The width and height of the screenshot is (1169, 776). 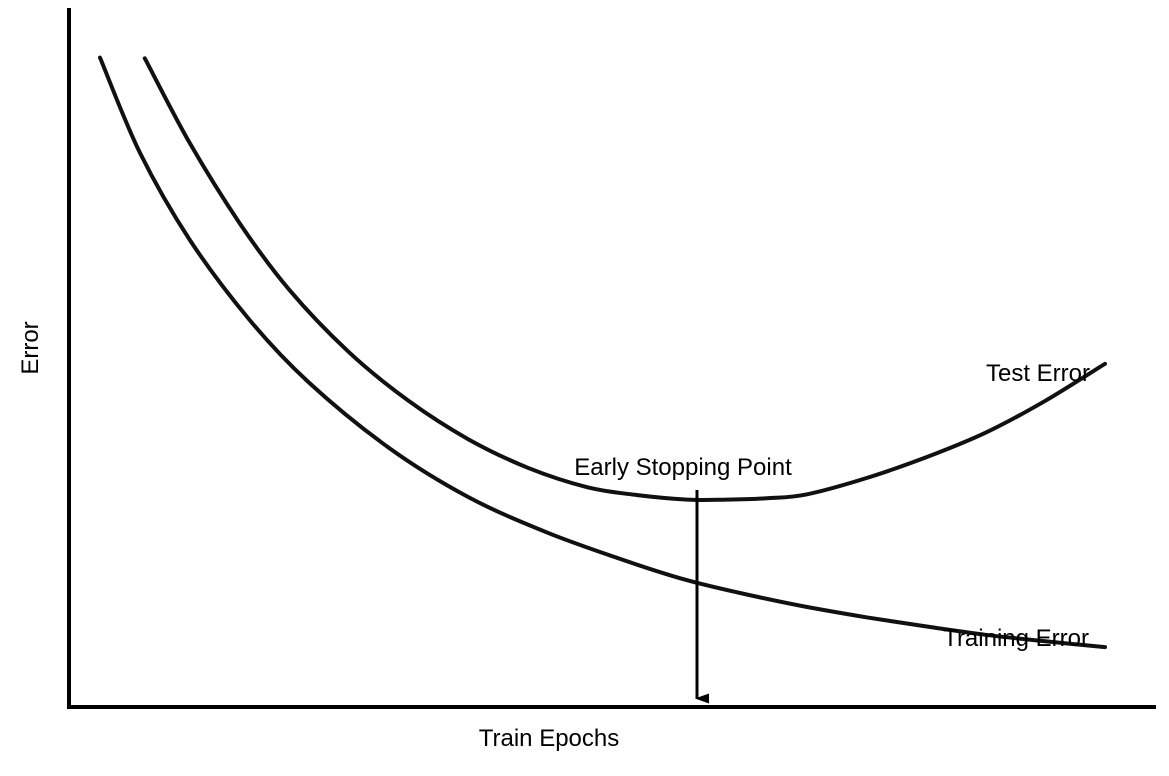 What do you see at coordinates (1038, 373) in the screenshot?
I see `series-label-test-error: Test Error` at bounding box center [1038, 373].